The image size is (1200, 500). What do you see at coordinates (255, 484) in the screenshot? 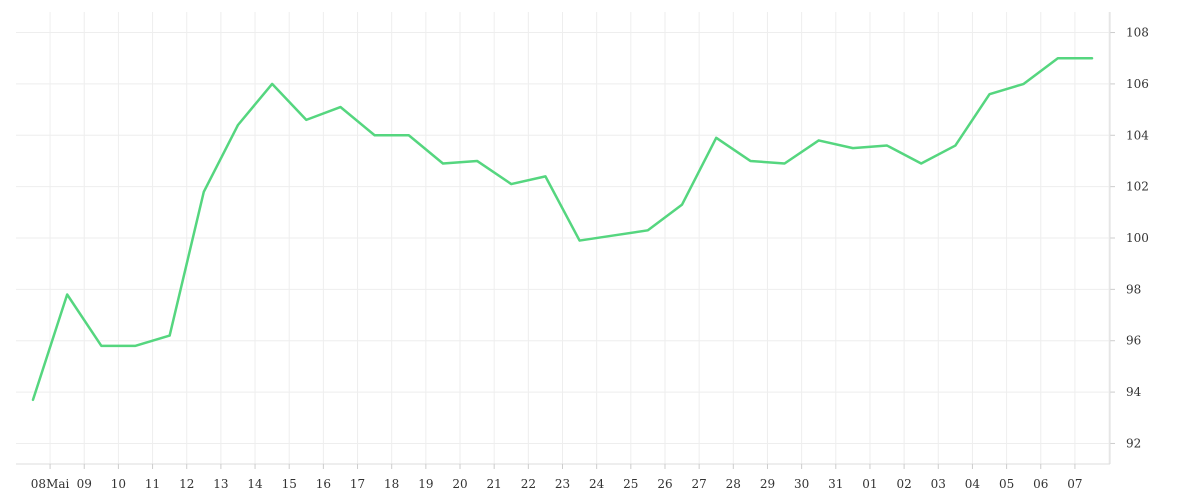
I see `x-tick-label: 14` at bounding box center [255, 484].